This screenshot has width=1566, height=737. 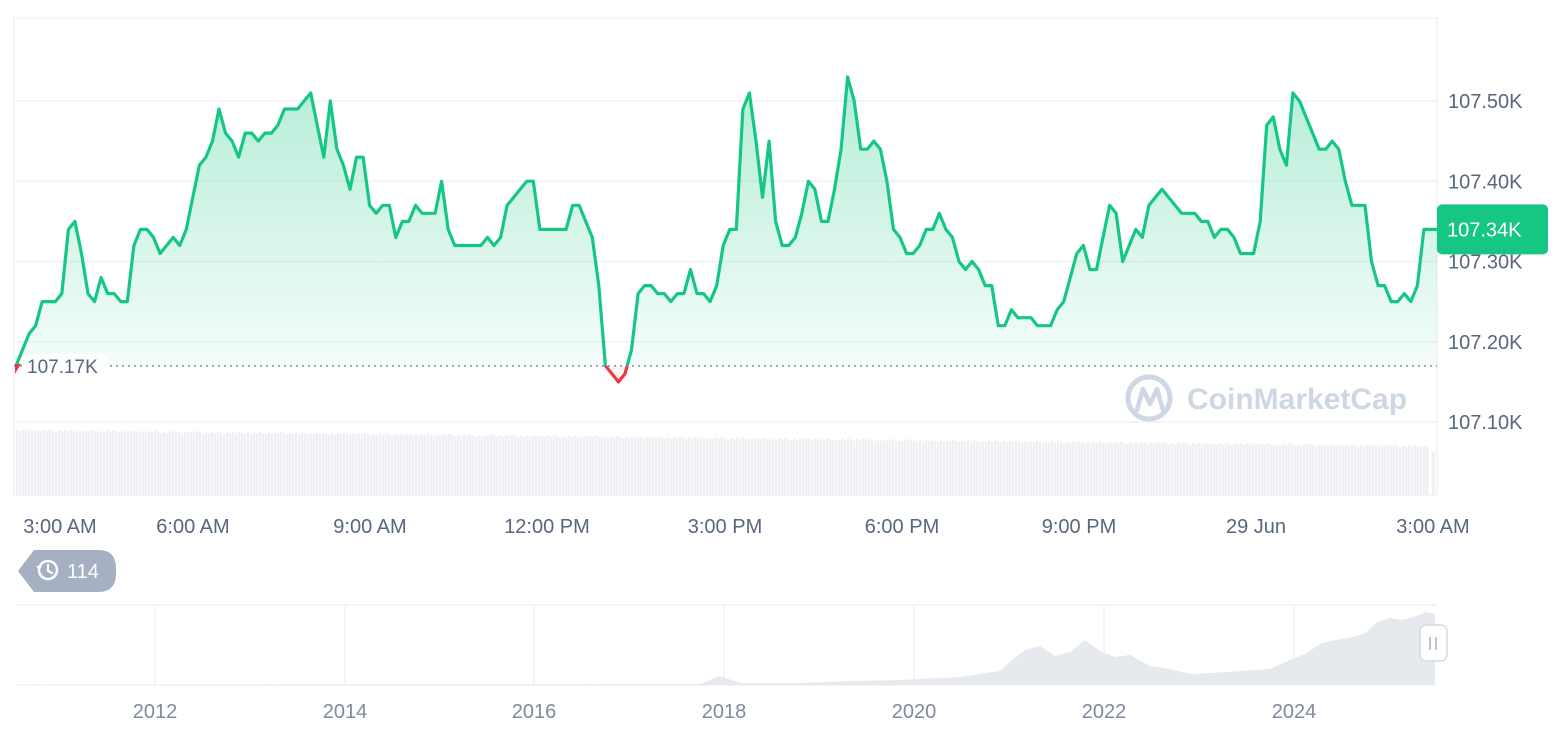 I want to click on current-price-label: 107.34K, so click(x=1484, y=230).